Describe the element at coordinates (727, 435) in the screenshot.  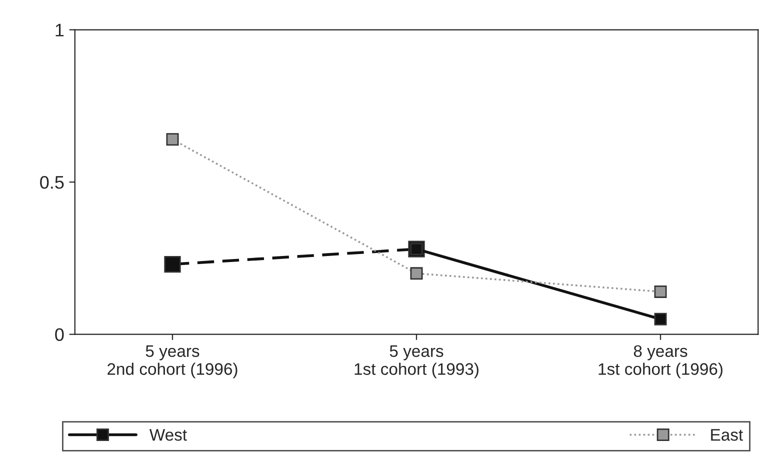
I see `legend-label: East` at that location.